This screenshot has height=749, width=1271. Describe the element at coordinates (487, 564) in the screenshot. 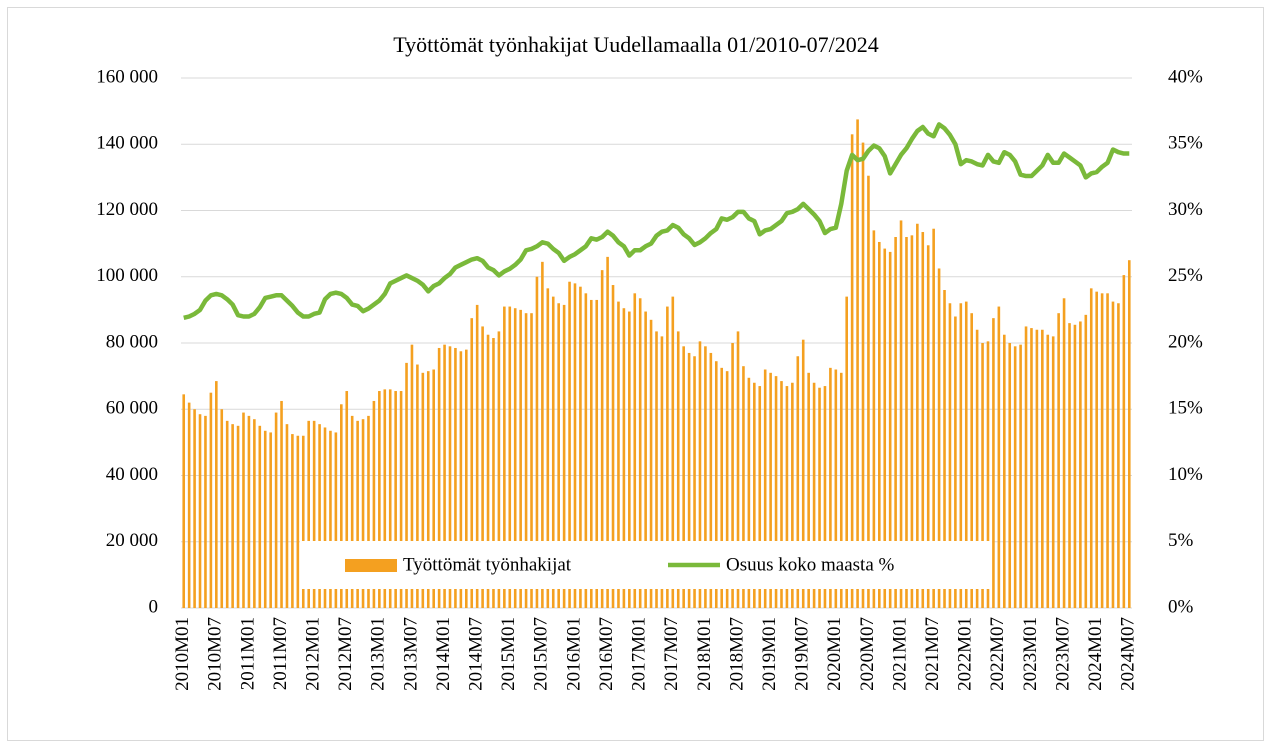

I see `legend-label: Työttömät työnhakijat` at that location.